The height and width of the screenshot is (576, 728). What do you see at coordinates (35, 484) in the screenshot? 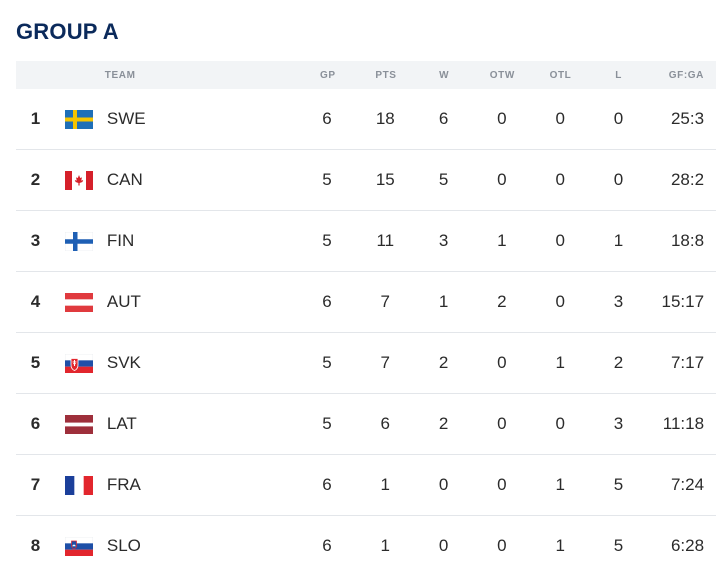
I see `rank: 7` at bounding box center [35, 484].